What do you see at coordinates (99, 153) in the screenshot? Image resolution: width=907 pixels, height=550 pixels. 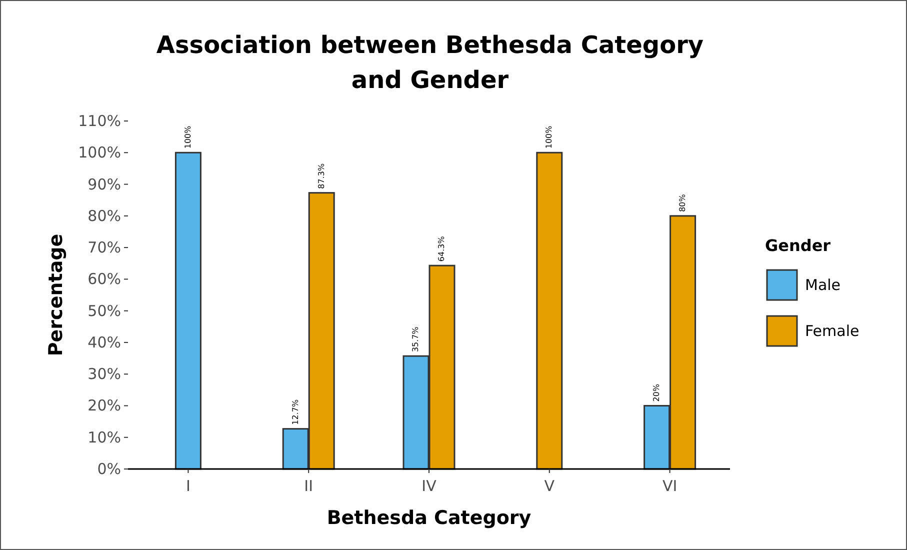 I see `y-tick-label: 100%` at bounding box center [99, 153].